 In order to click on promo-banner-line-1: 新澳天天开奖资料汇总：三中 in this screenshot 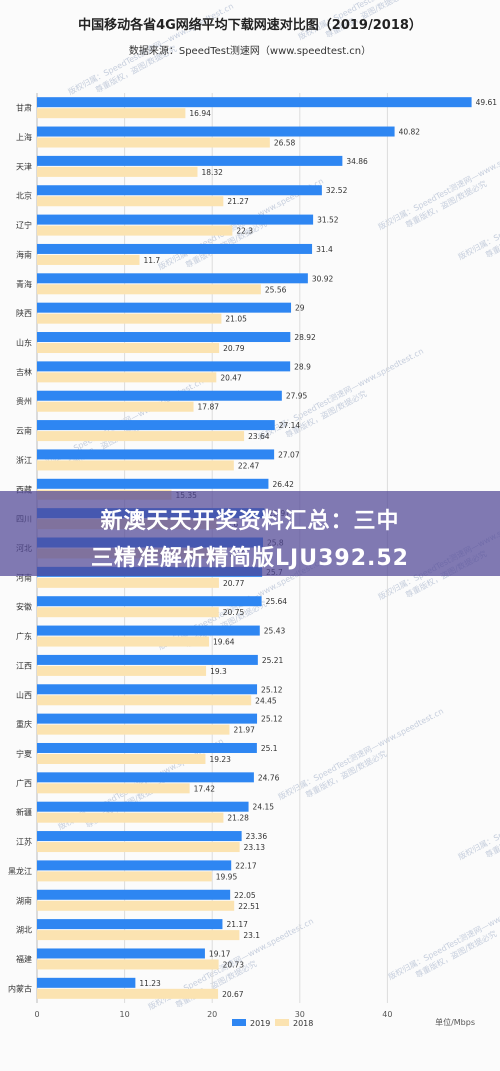, I will do `click(250, 521)`.